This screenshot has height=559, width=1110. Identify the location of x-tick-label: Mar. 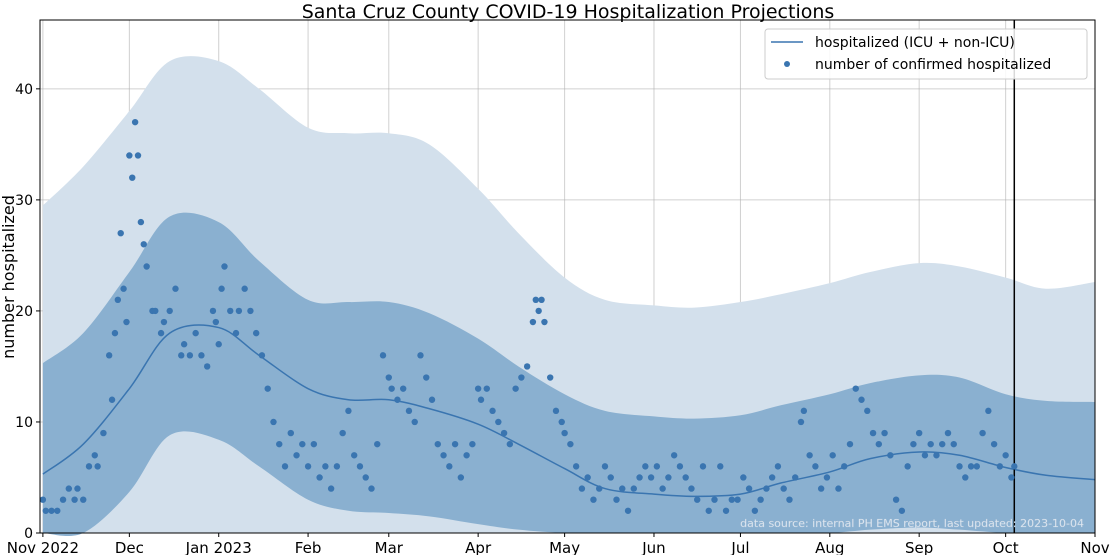
(389, 547).